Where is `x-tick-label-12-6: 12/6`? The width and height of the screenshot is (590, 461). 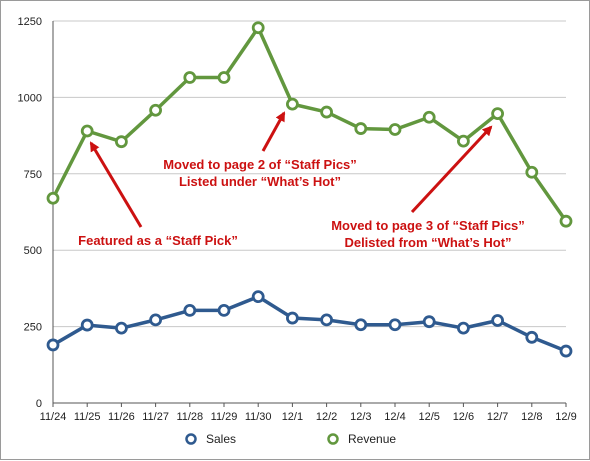 x-tick-label-12-6: 12/6 is located at coordinates (463, 417).